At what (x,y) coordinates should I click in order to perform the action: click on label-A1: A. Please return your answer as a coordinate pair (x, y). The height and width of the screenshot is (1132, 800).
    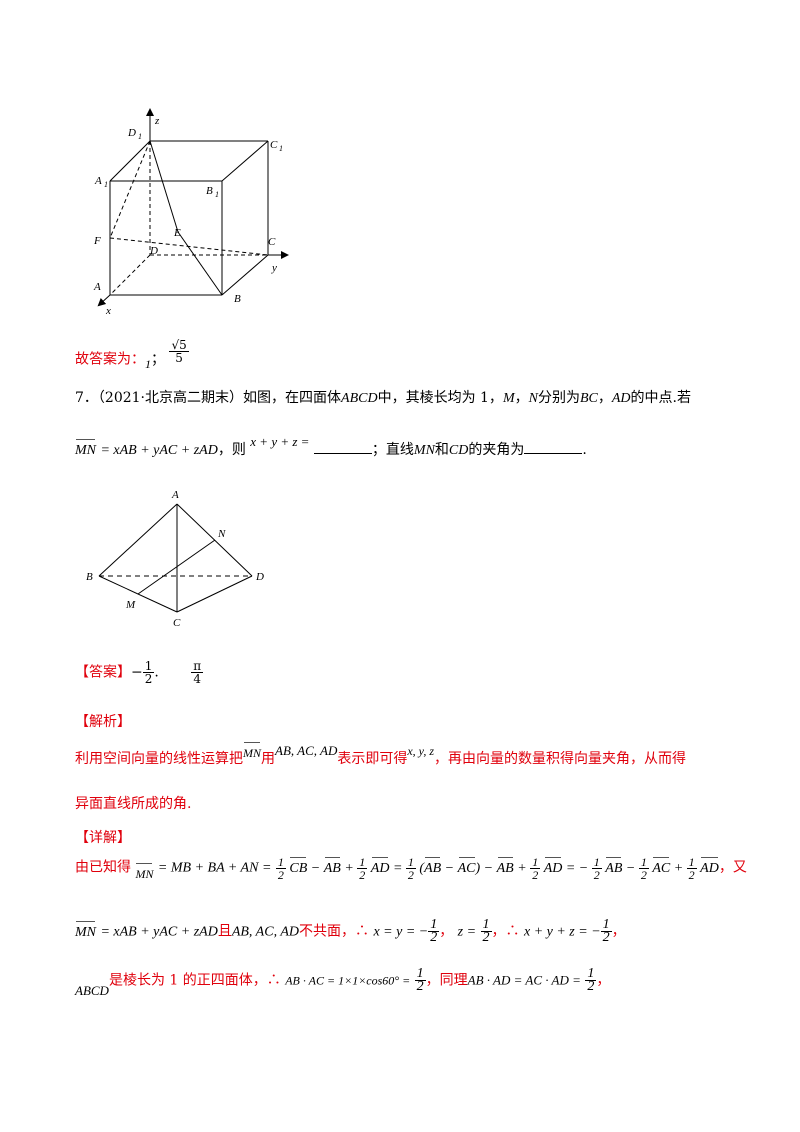
    Looking at the image, I should click on (98, 181).